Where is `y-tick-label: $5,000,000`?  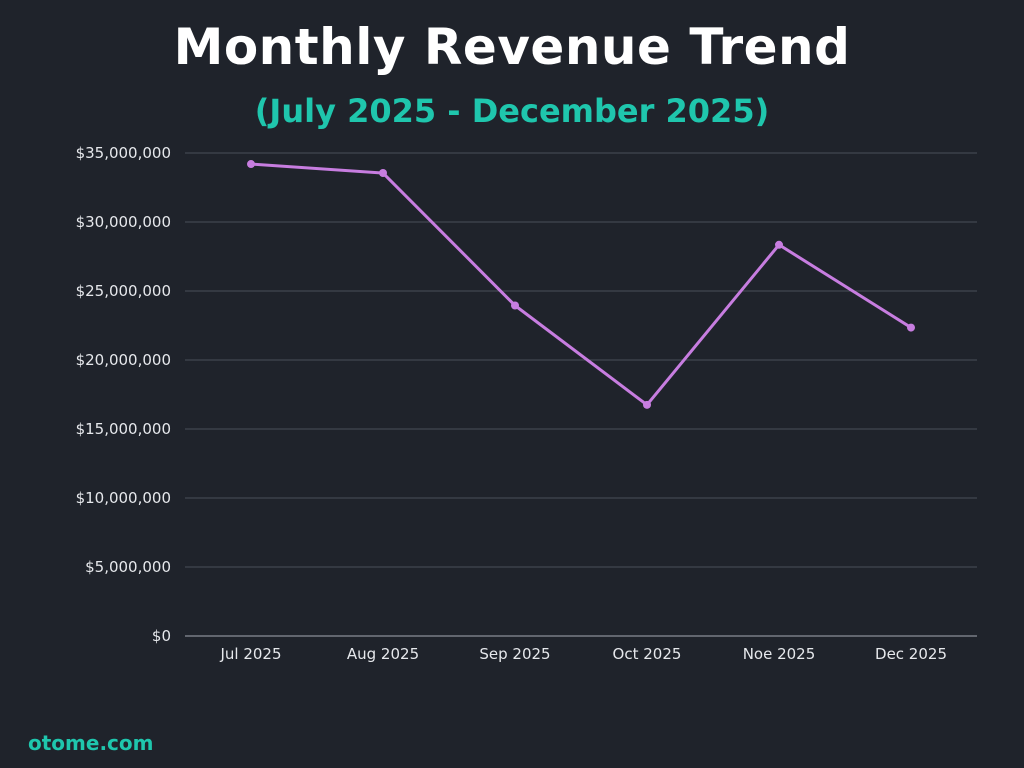
y-tick-label: $5,000,000 is located at coordinates (128, 567).